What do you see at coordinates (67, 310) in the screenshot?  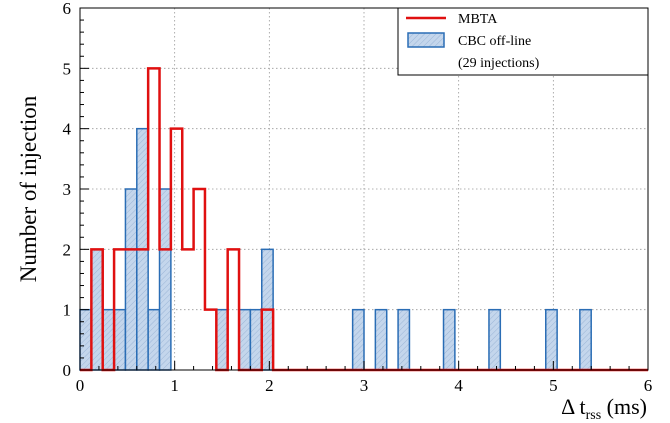 I see `y-tick-label: 1` at bounding box center [67, 310].